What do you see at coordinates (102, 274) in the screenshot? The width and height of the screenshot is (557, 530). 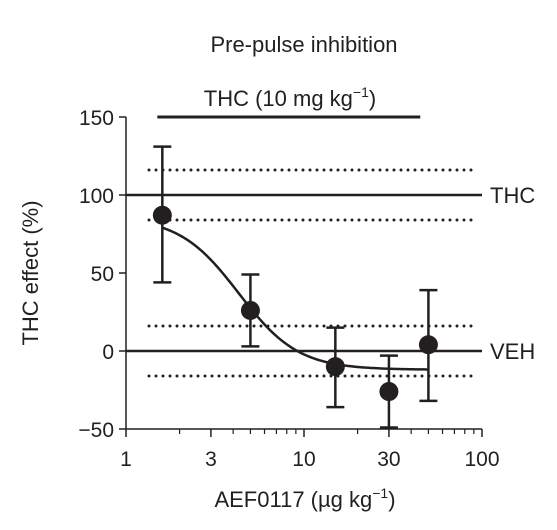 I see `y-tick-label: 50` at bounding box center [102, 274].